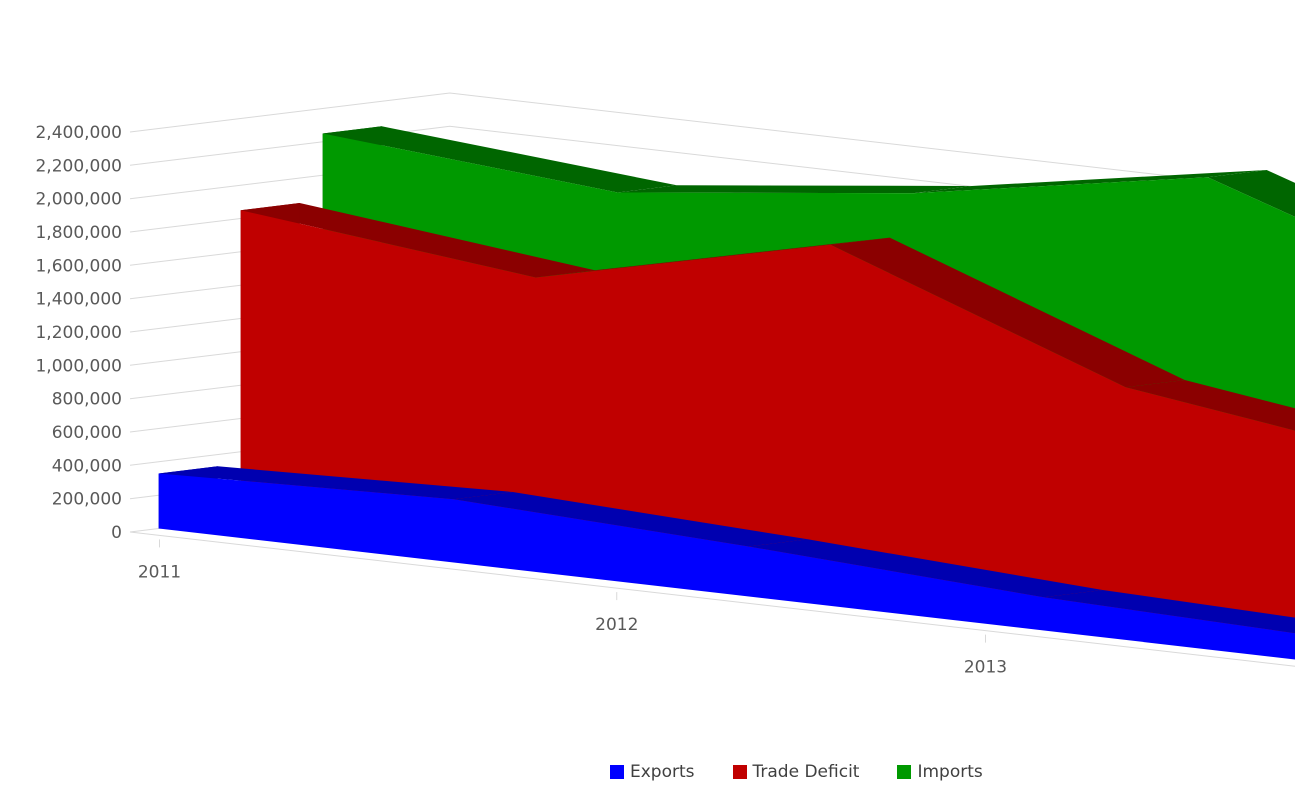 The width and height of the screenshot is (1295, 789). I want to click on legend-label: Exports, so click(662, 772).